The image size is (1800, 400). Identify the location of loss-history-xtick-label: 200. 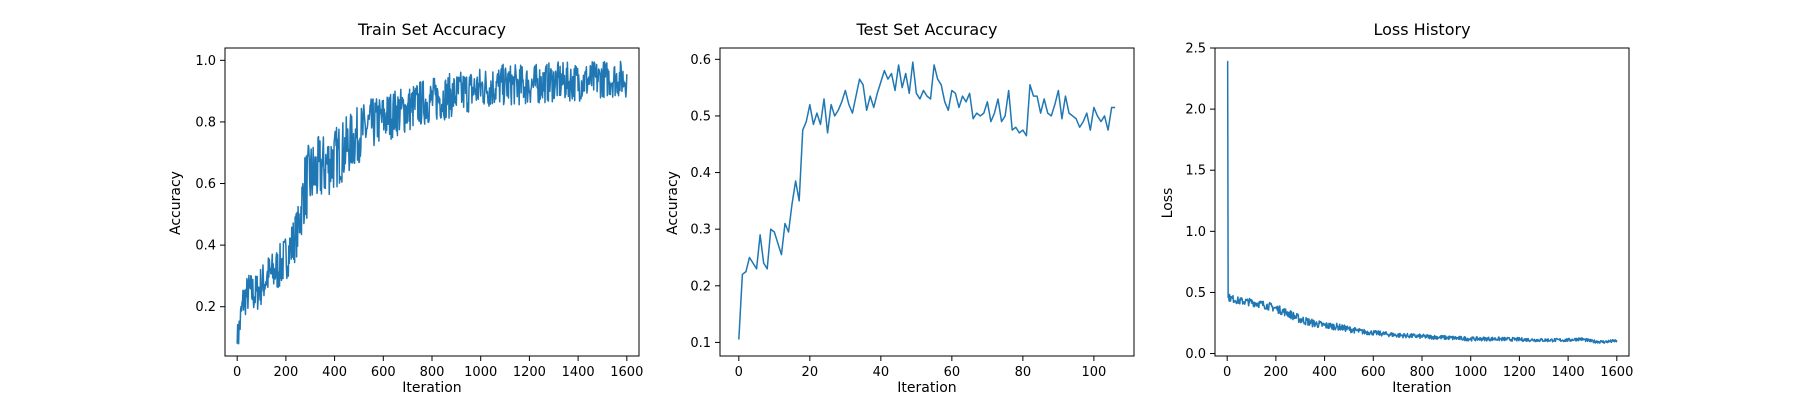
(1275, 372).